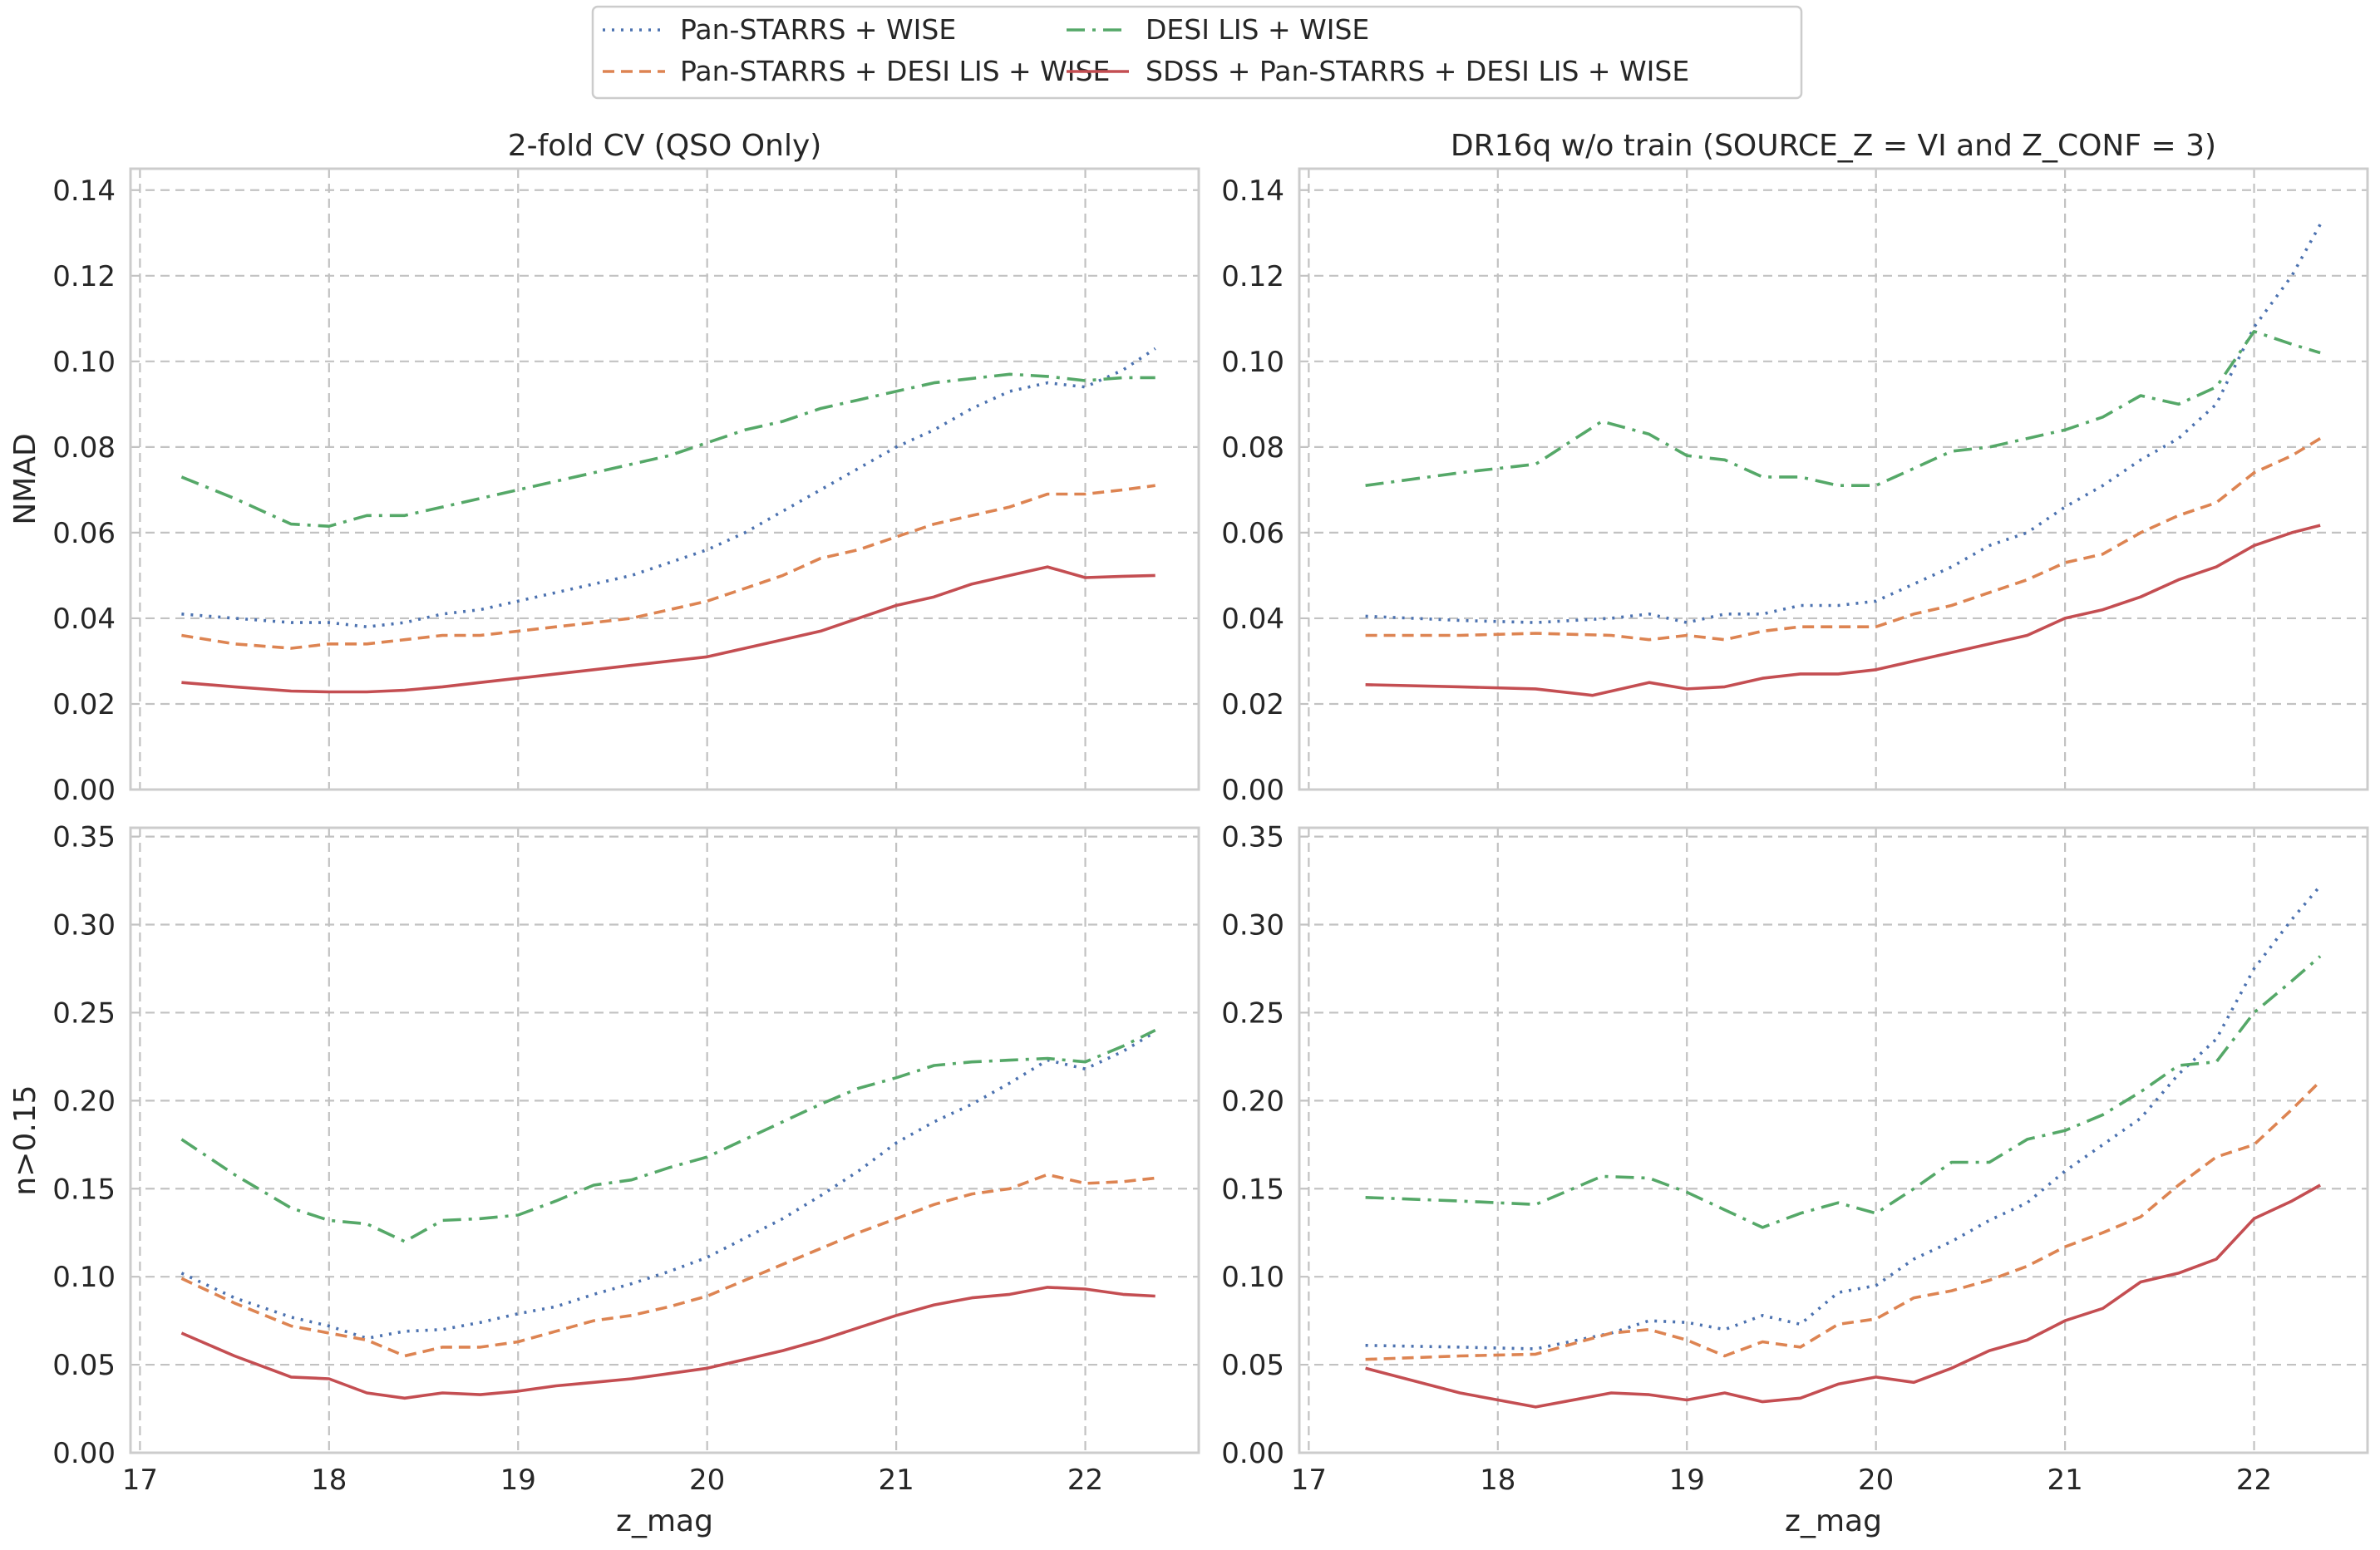 This screenshot has height=1550, width=2380. Describe the element at coordinates (665, 146) in the screenshot. I see `panel-title: 2-fold CV (QSO Only)` at that location.